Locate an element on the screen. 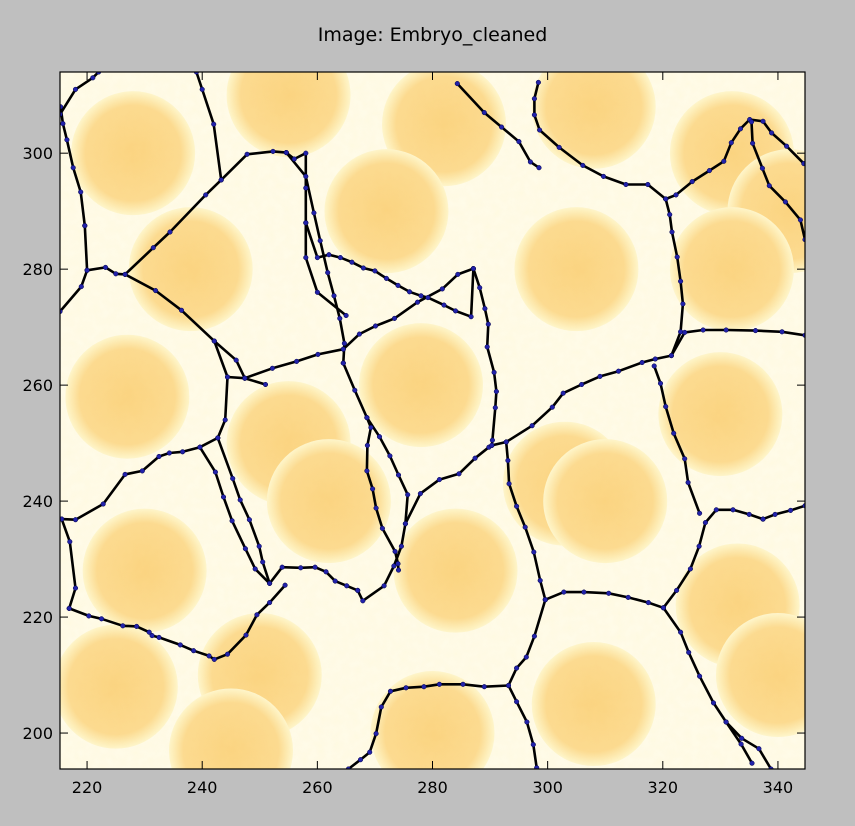 The image size is (855, 826). y-tick-label: 240 is located at coordinates (37, 501).